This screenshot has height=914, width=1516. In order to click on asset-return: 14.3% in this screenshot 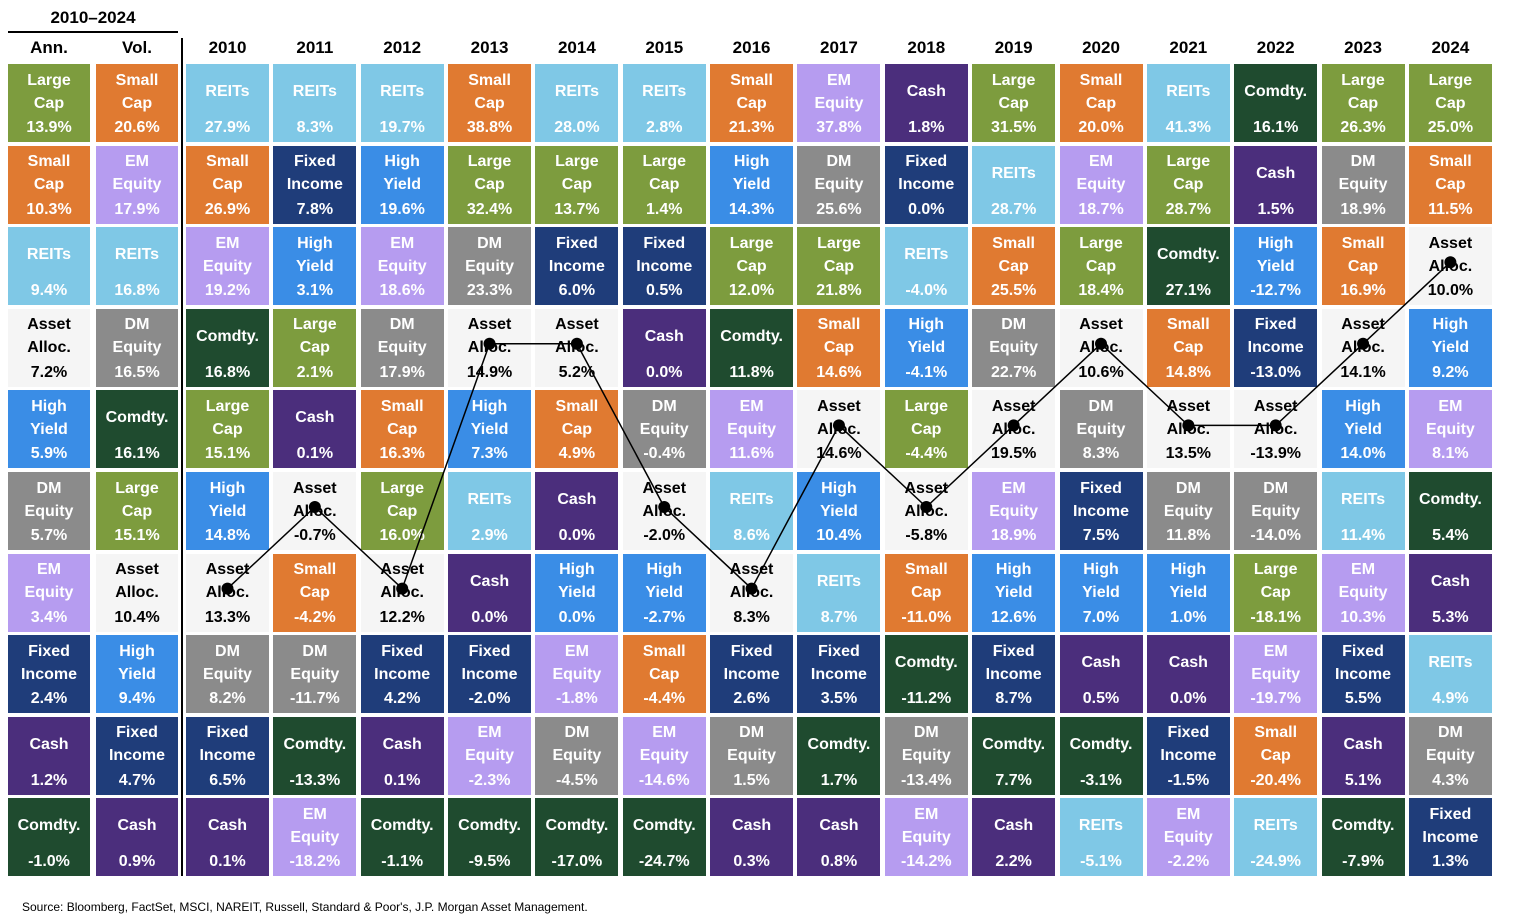, I will do `click(751, 209)`.